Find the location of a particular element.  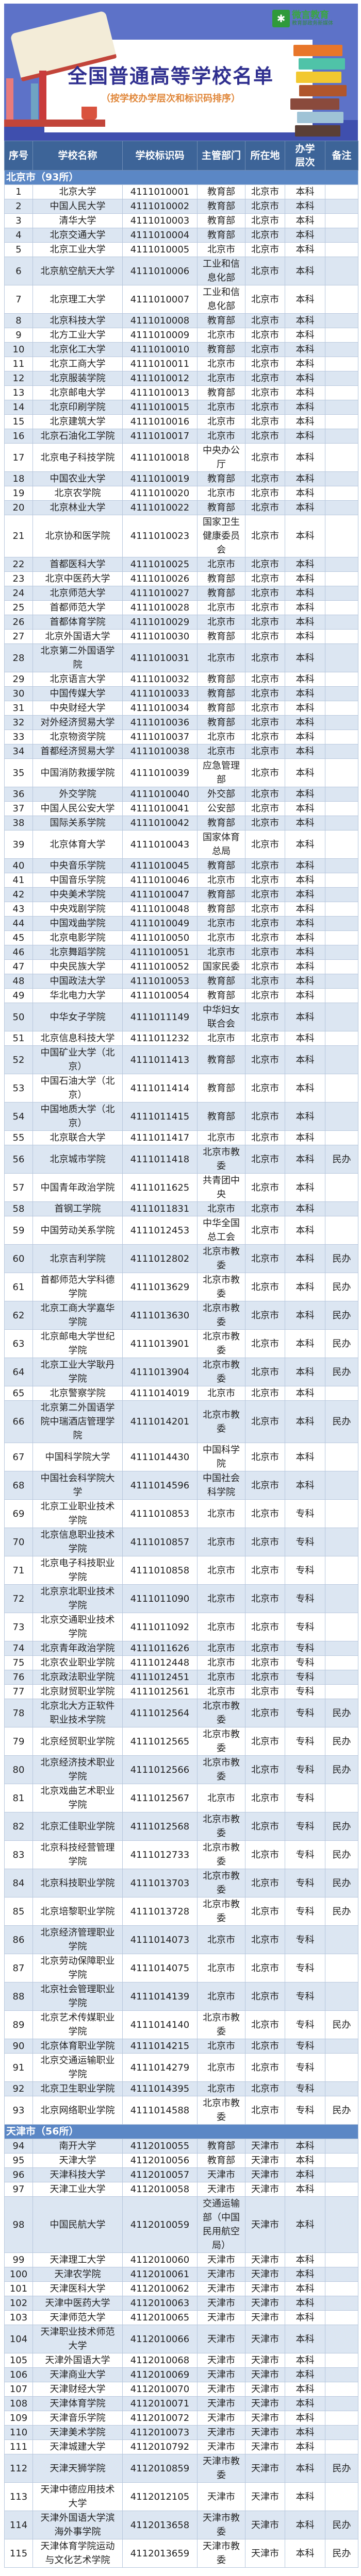

table-row: 80 北京经济技术职业学院 4111012566 北京市教委 北京市 专科 民办 is located at coordinates (181, 1769).